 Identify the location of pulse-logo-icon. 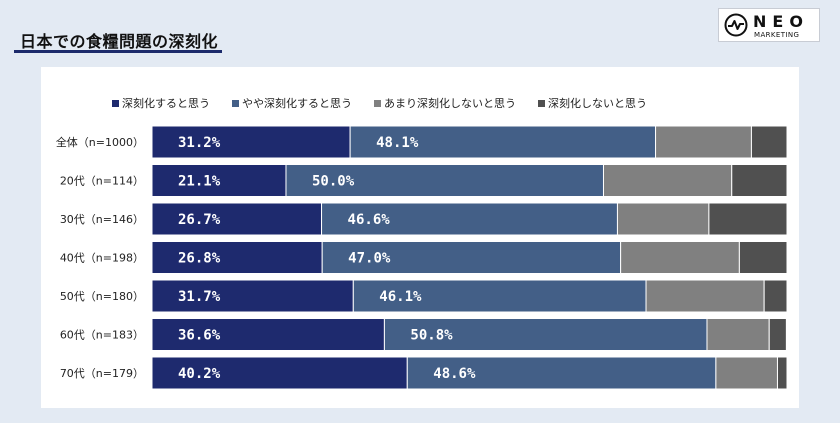
(736, 25).